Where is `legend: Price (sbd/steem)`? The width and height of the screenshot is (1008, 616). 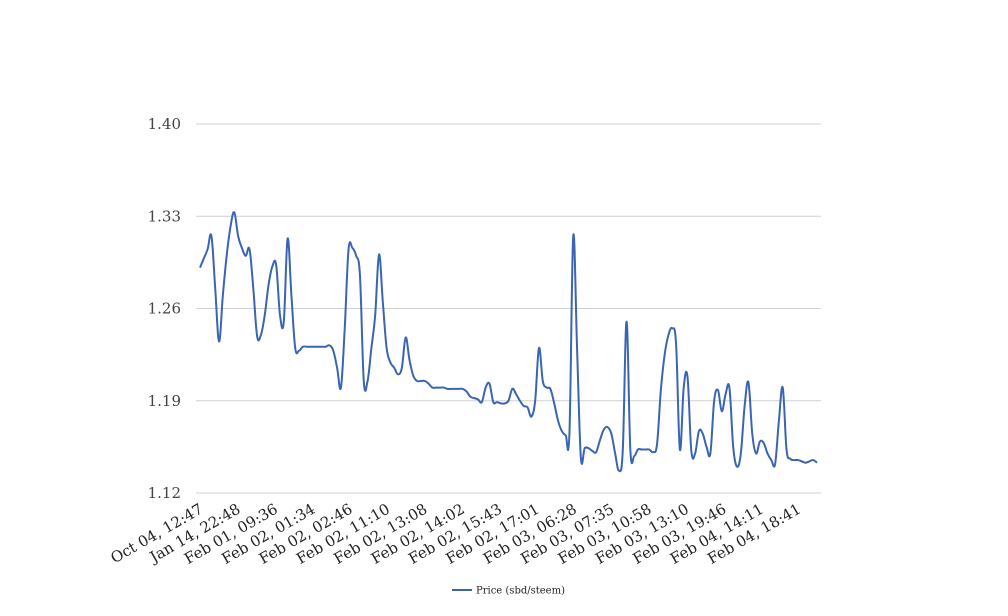
legend: Price (sbd/steem) is located at coordinates (508, 591).